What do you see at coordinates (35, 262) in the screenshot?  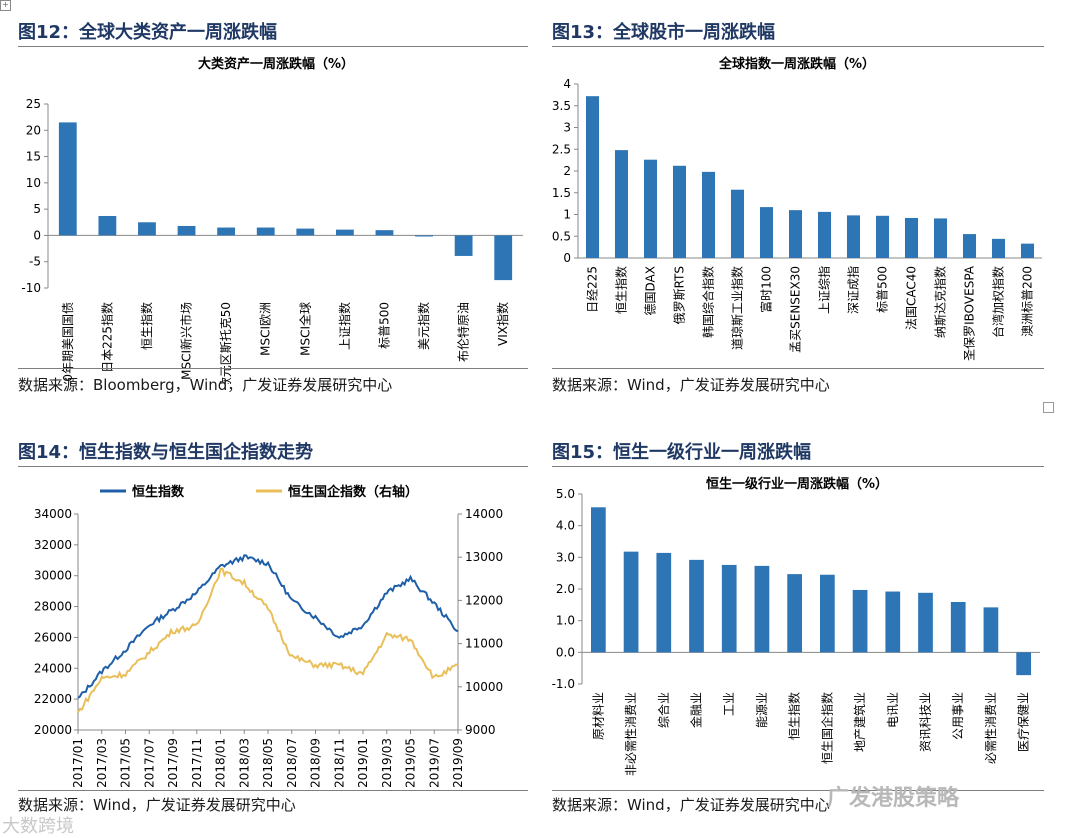 I see `fig12-y-tick-label: -5` at bounding box center [35, 262].